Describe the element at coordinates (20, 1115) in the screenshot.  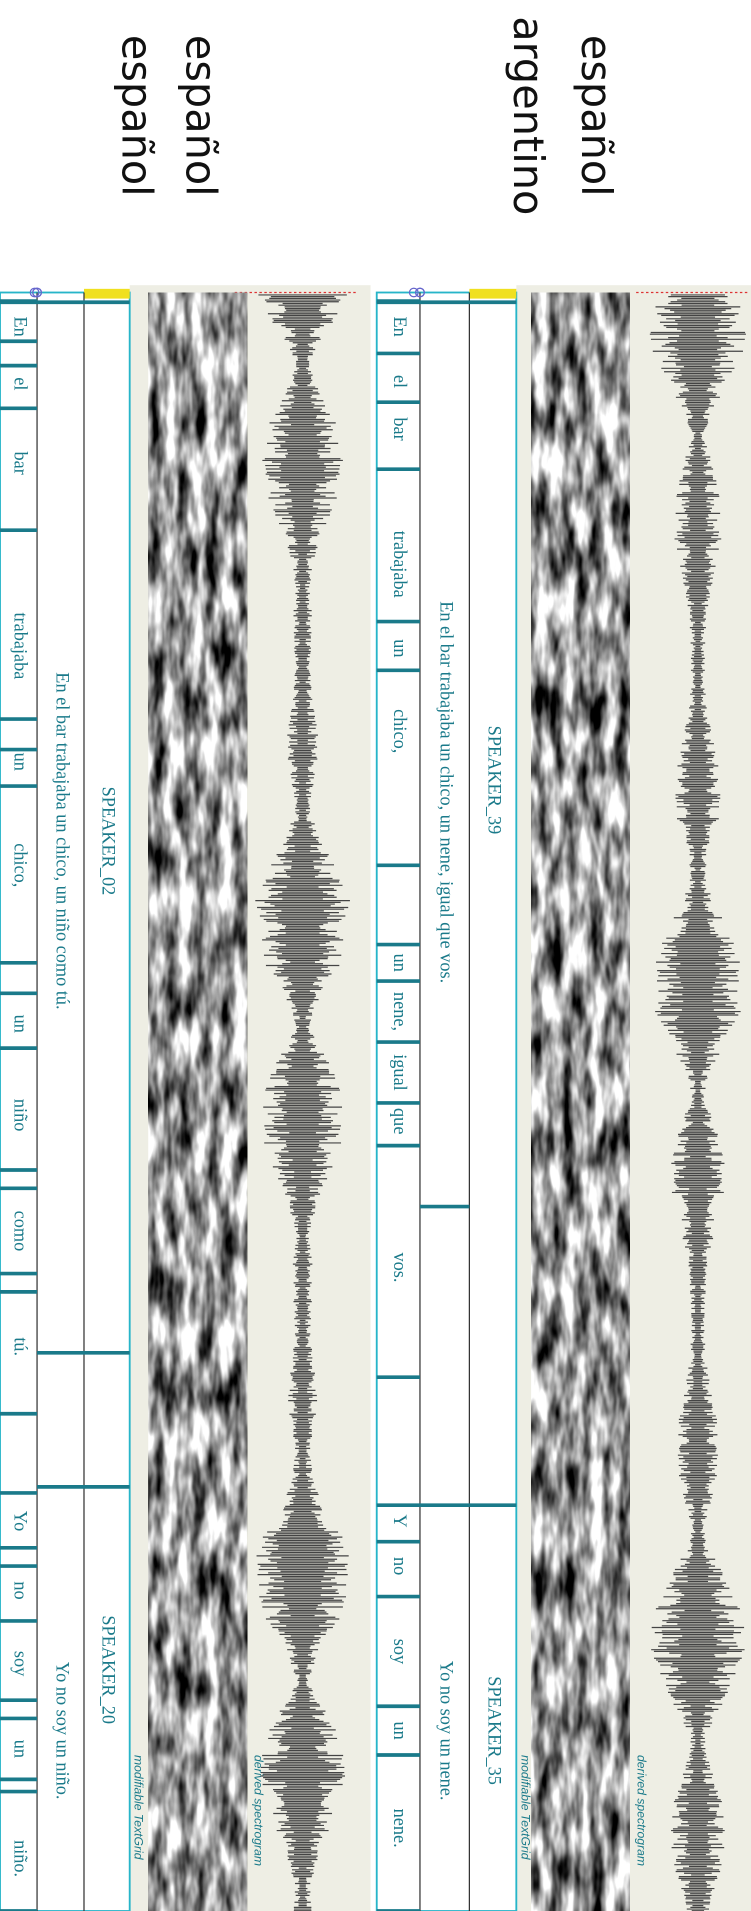
I see `word-label: niño` at that location.